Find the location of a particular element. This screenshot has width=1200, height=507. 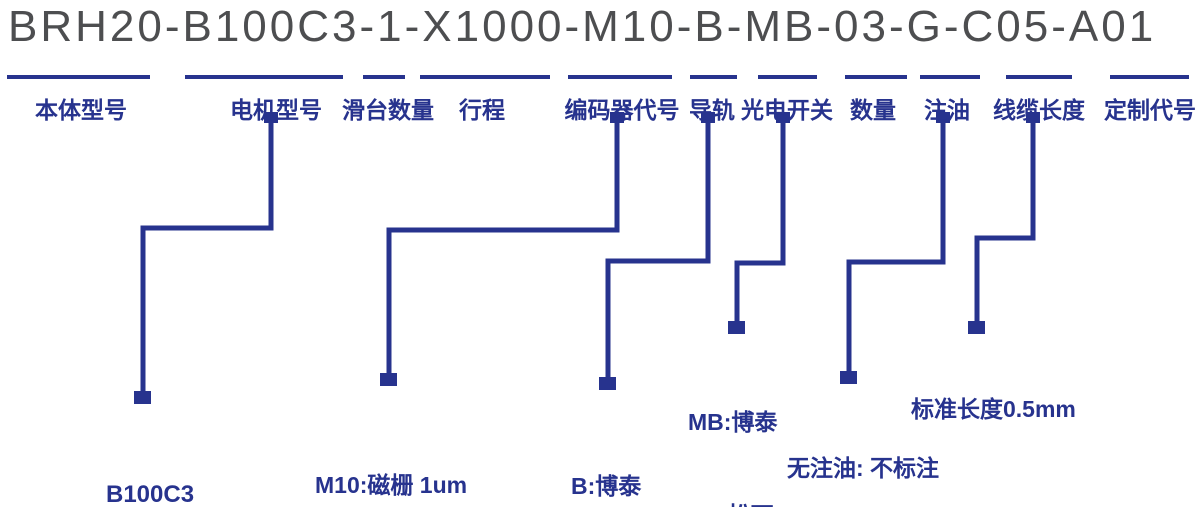

guide-rail-start-square is located at coordinates (708, 117).